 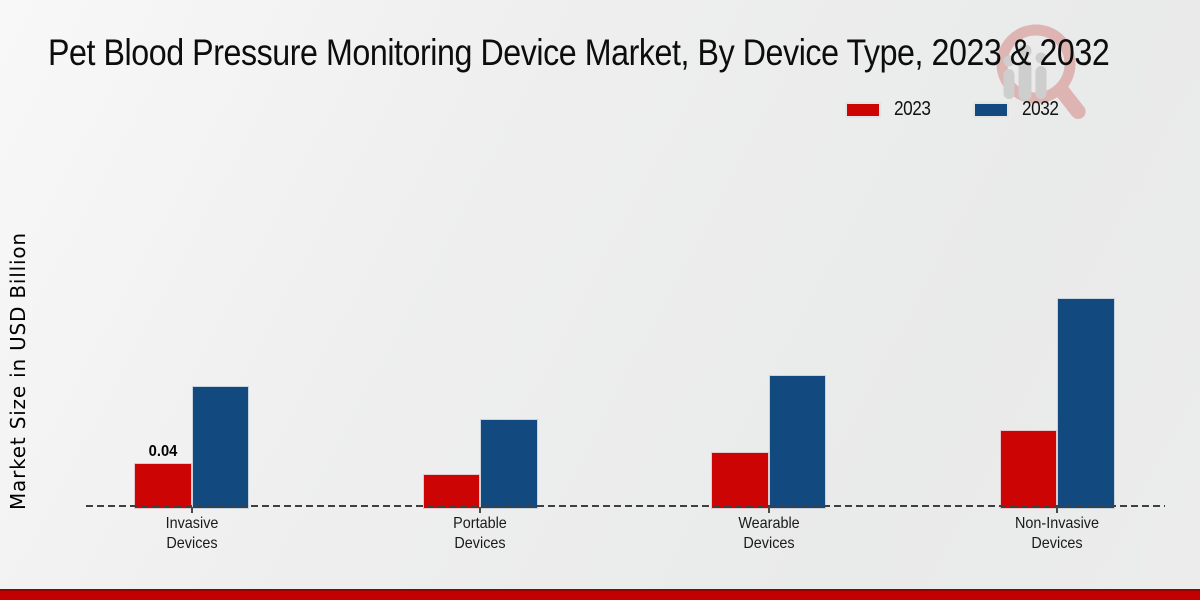 I want to click on legend-swatch-2023, so click(x=863, y=109).